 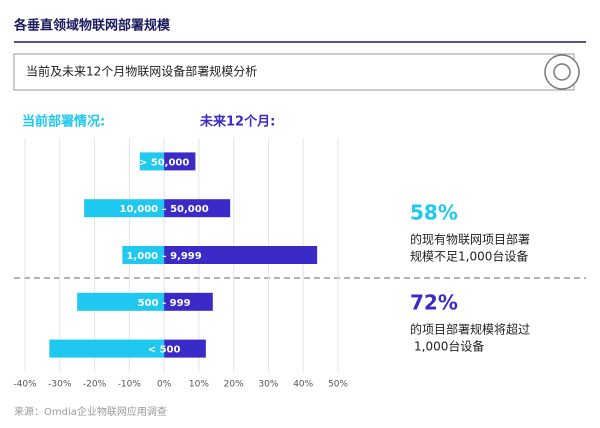 What do you see at coordinates (303, 385) in the screenshot?
I see `x-tick-label: 40%` at bounding box center [303, 385].